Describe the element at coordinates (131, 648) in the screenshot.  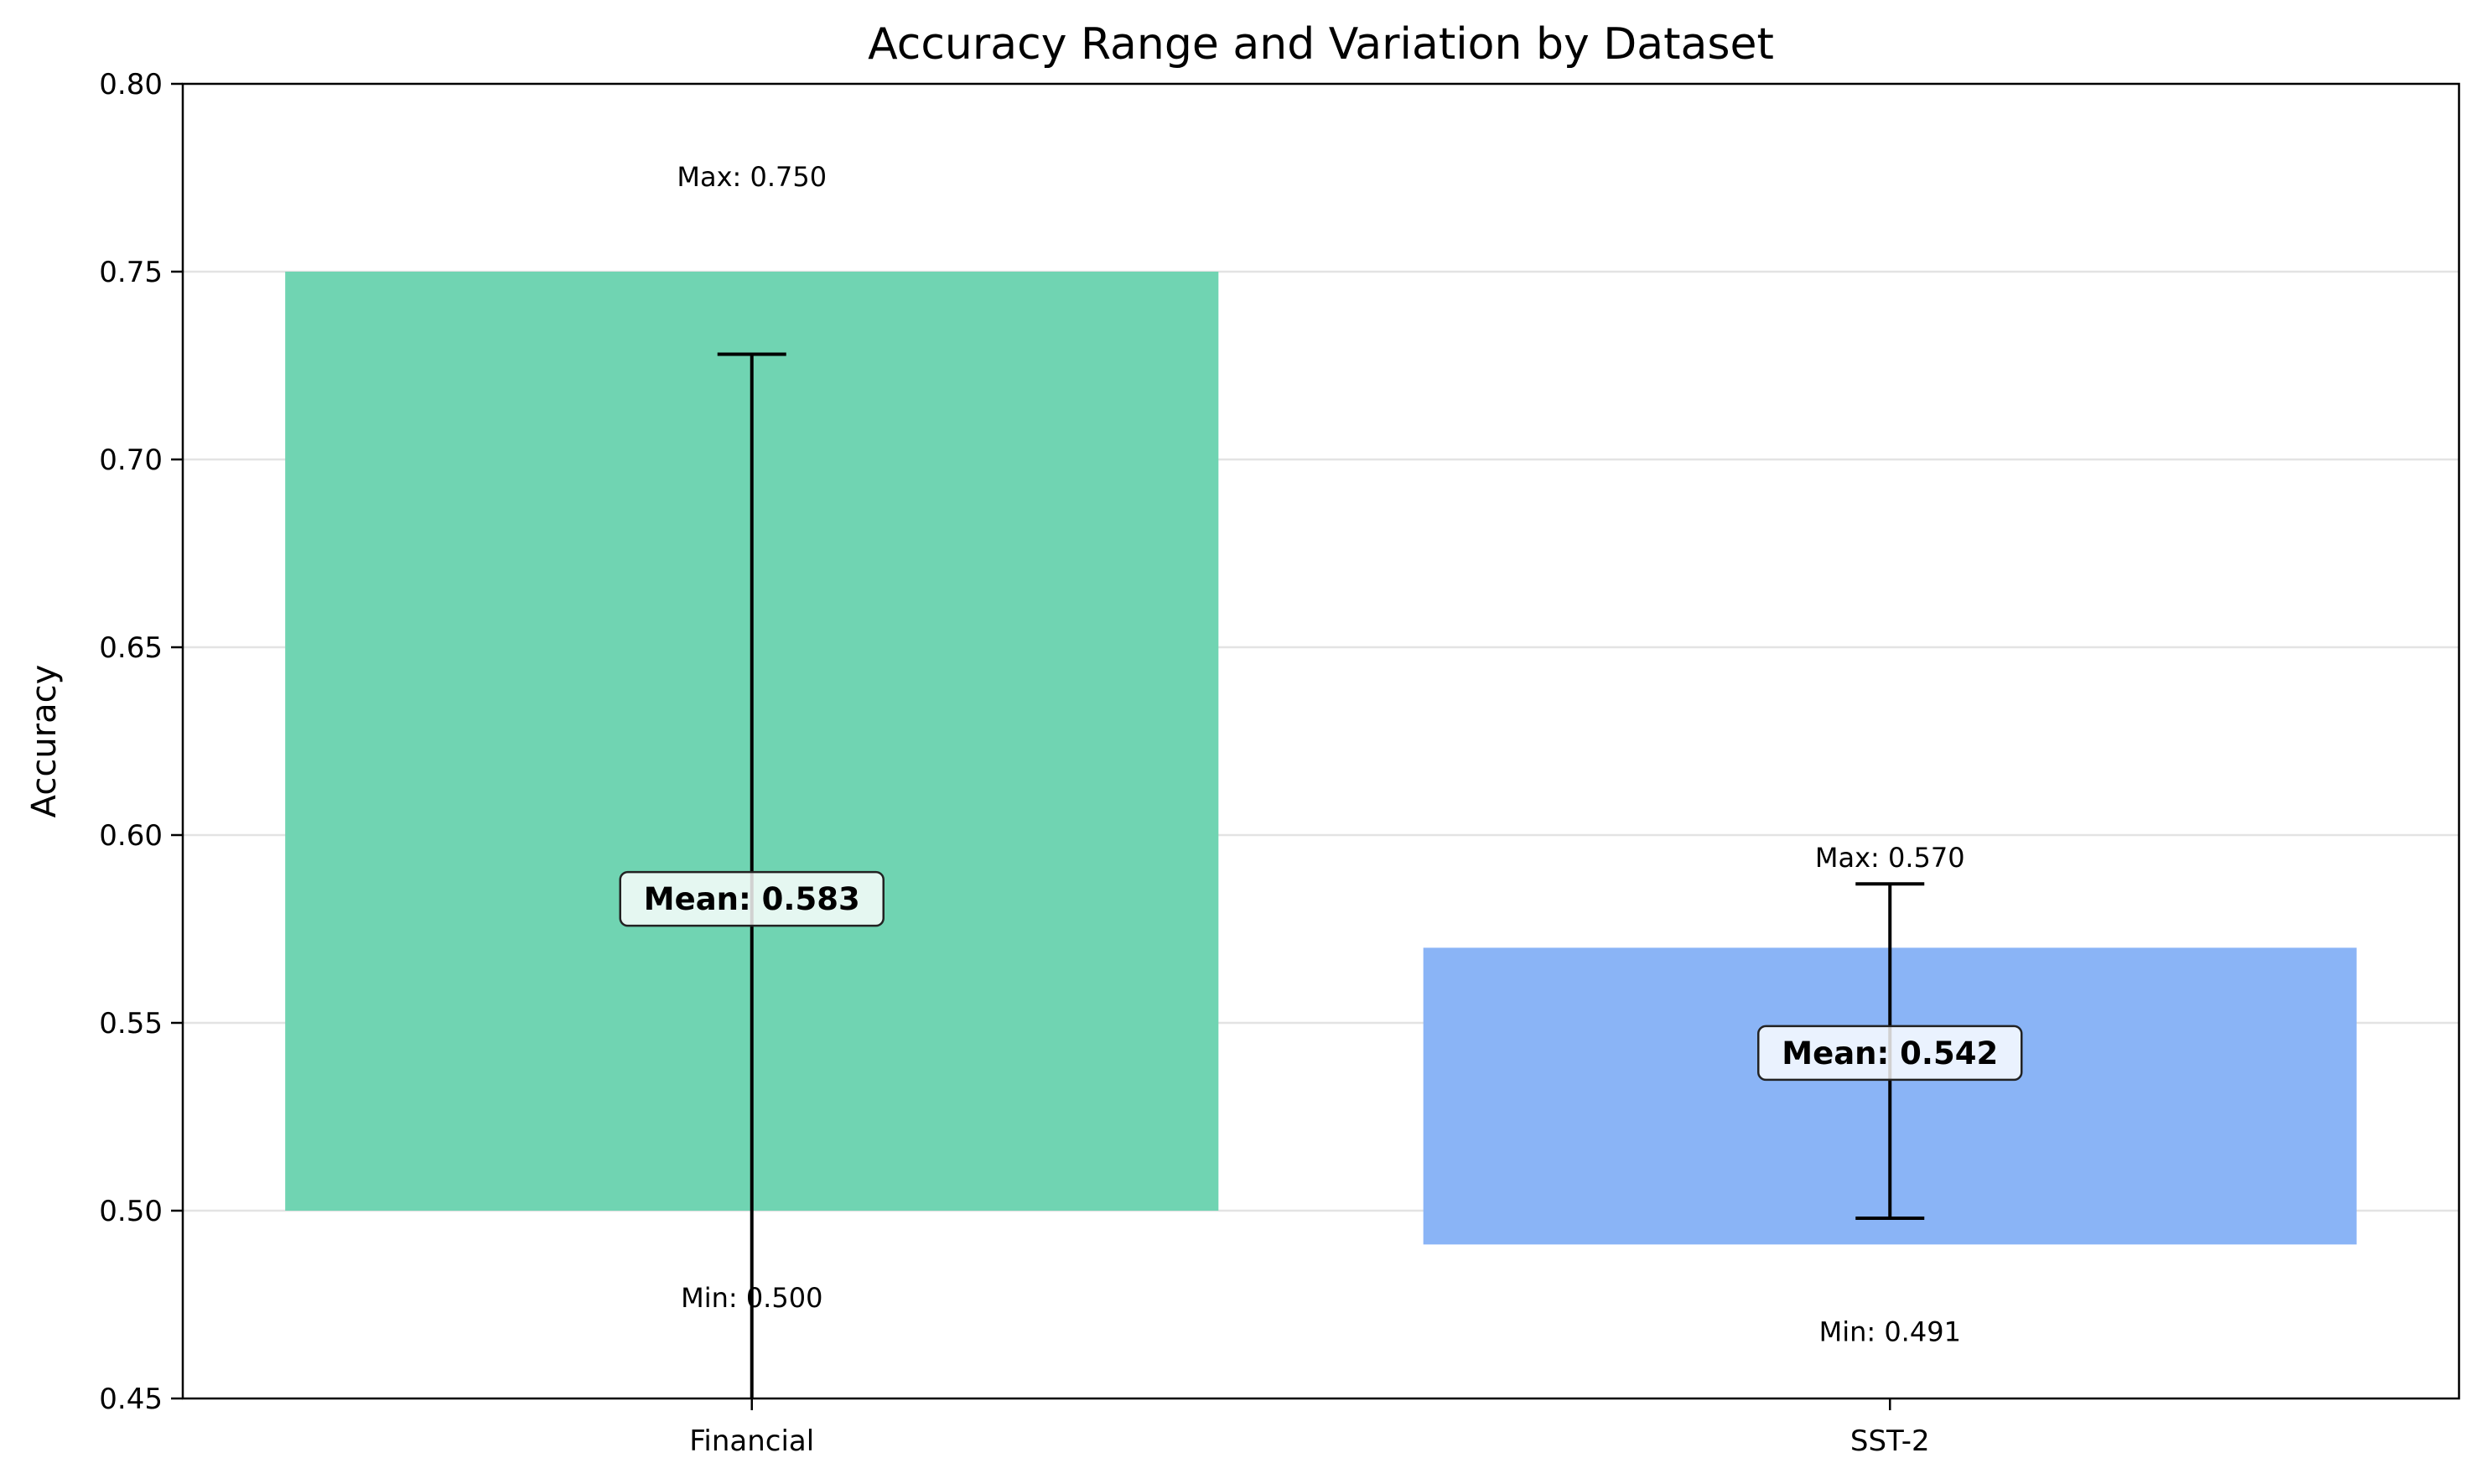
I see `y-tick-label: 0.65` at that location.